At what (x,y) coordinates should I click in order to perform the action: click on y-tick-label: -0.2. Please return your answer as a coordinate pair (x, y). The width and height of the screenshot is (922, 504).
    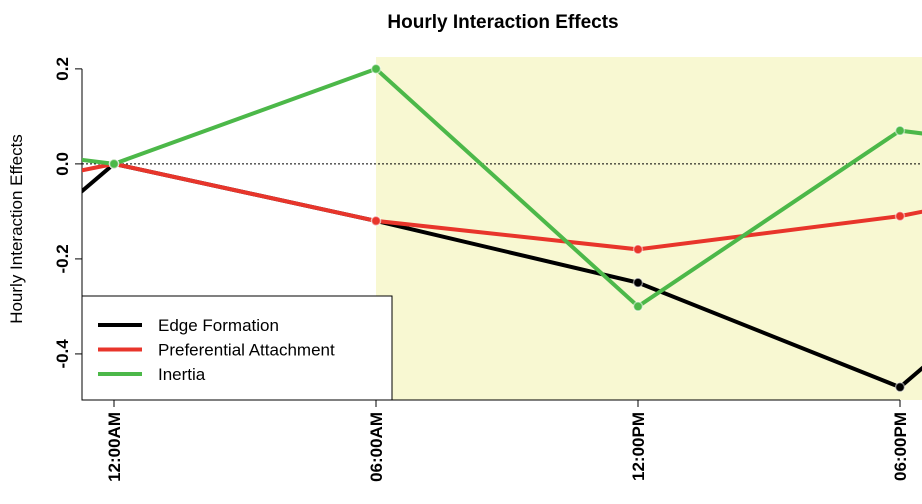
    Looking at the image, I should click on (62, 258).